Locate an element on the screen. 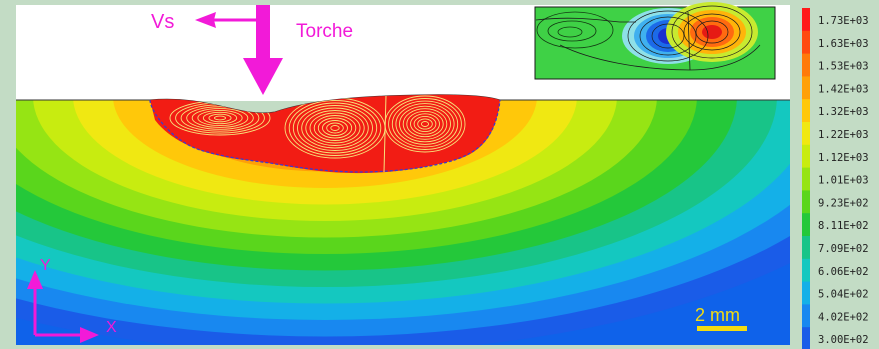 This screenshot has height=349, width=879. colorbar-tick-label: 1.22E+03 is located at coordinates (843, 135).